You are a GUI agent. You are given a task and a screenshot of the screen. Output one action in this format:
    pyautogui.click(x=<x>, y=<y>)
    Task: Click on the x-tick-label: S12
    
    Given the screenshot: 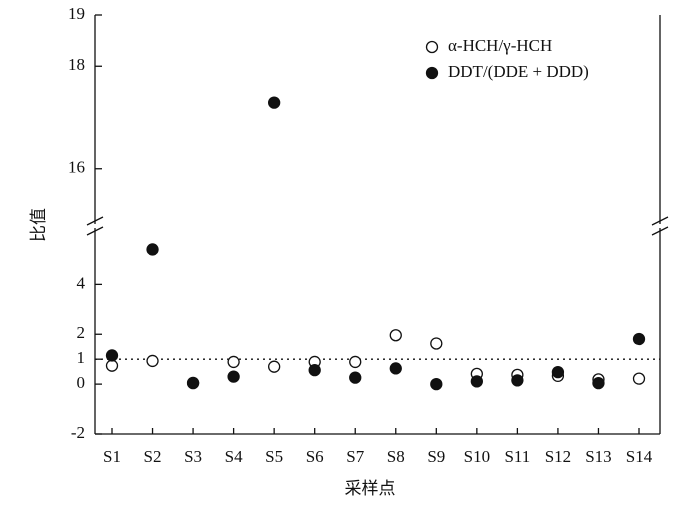 What is the action you would take?
    pyautogui.click(x=558, y=456)
    